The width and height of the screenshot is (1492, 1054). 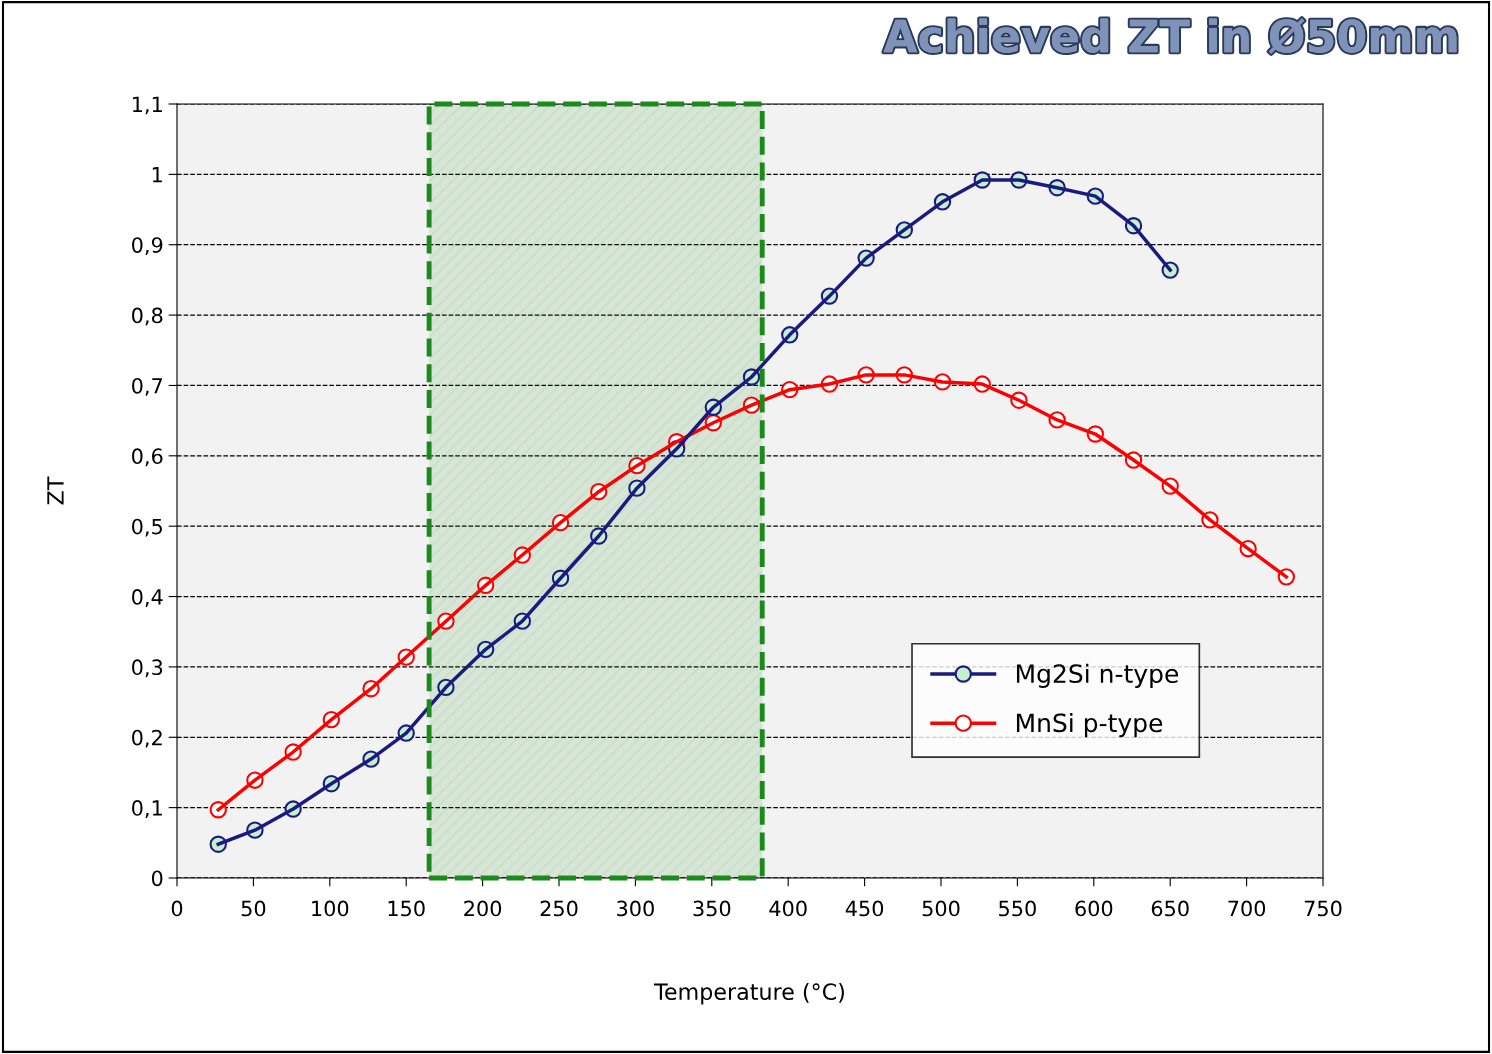 I want to click on y-tick-label: 0,5, so click(x=147, y=527).